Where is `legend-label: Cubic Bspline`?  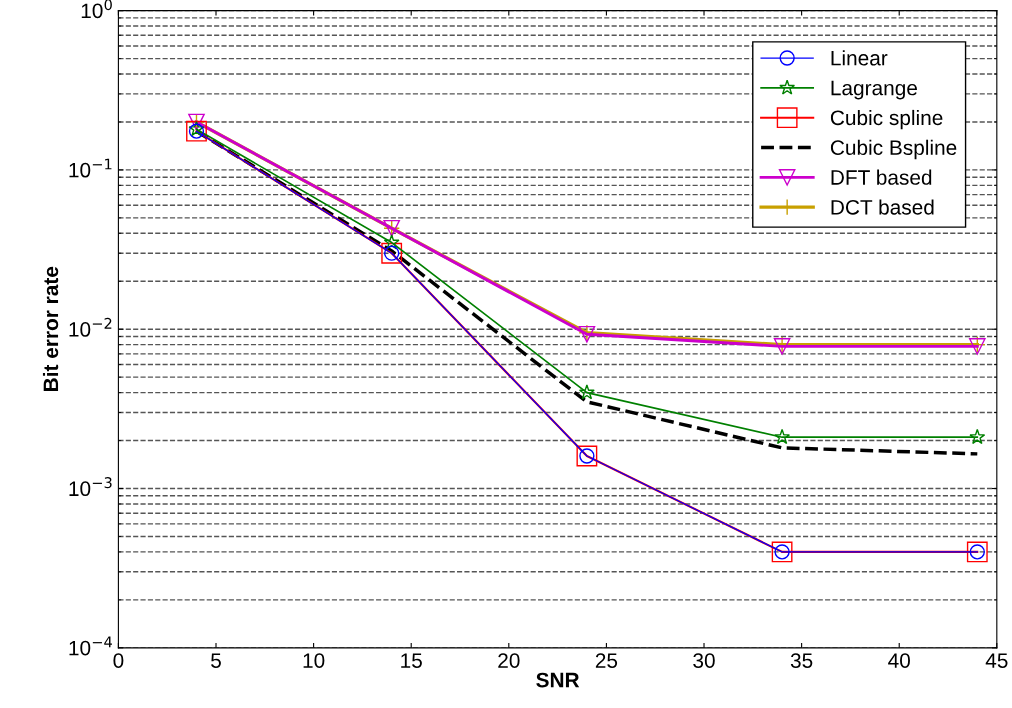
legend-label: Cubic Bspline is located at coordinates (893, 149).